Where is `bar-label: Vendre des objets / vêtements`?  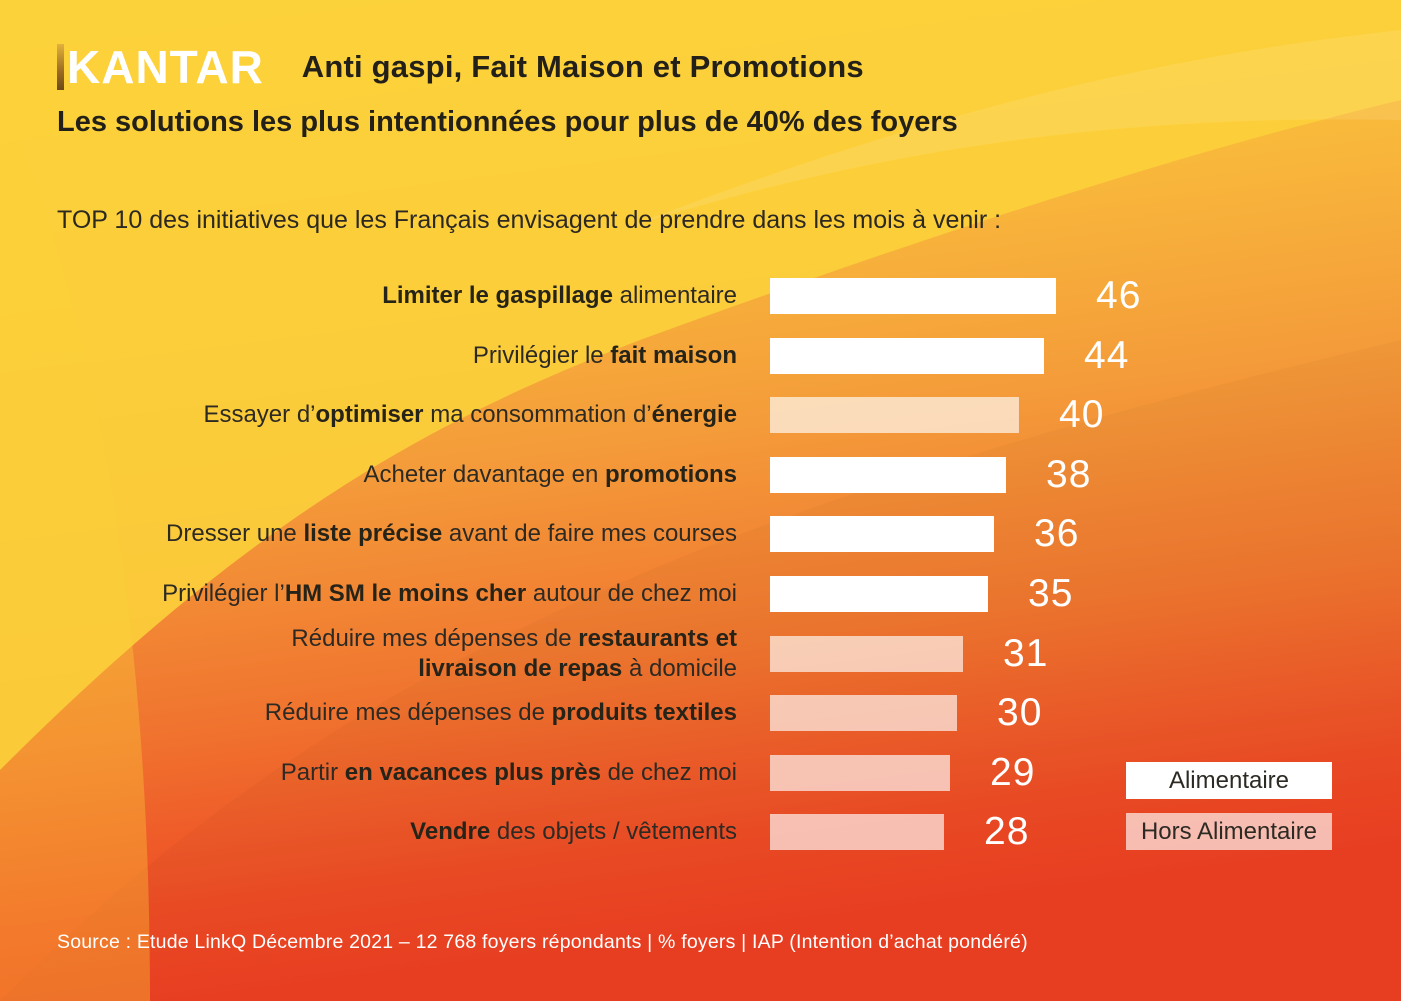 bar-label: Vendre des objets / vêtements is located at coordinates (573, 831).